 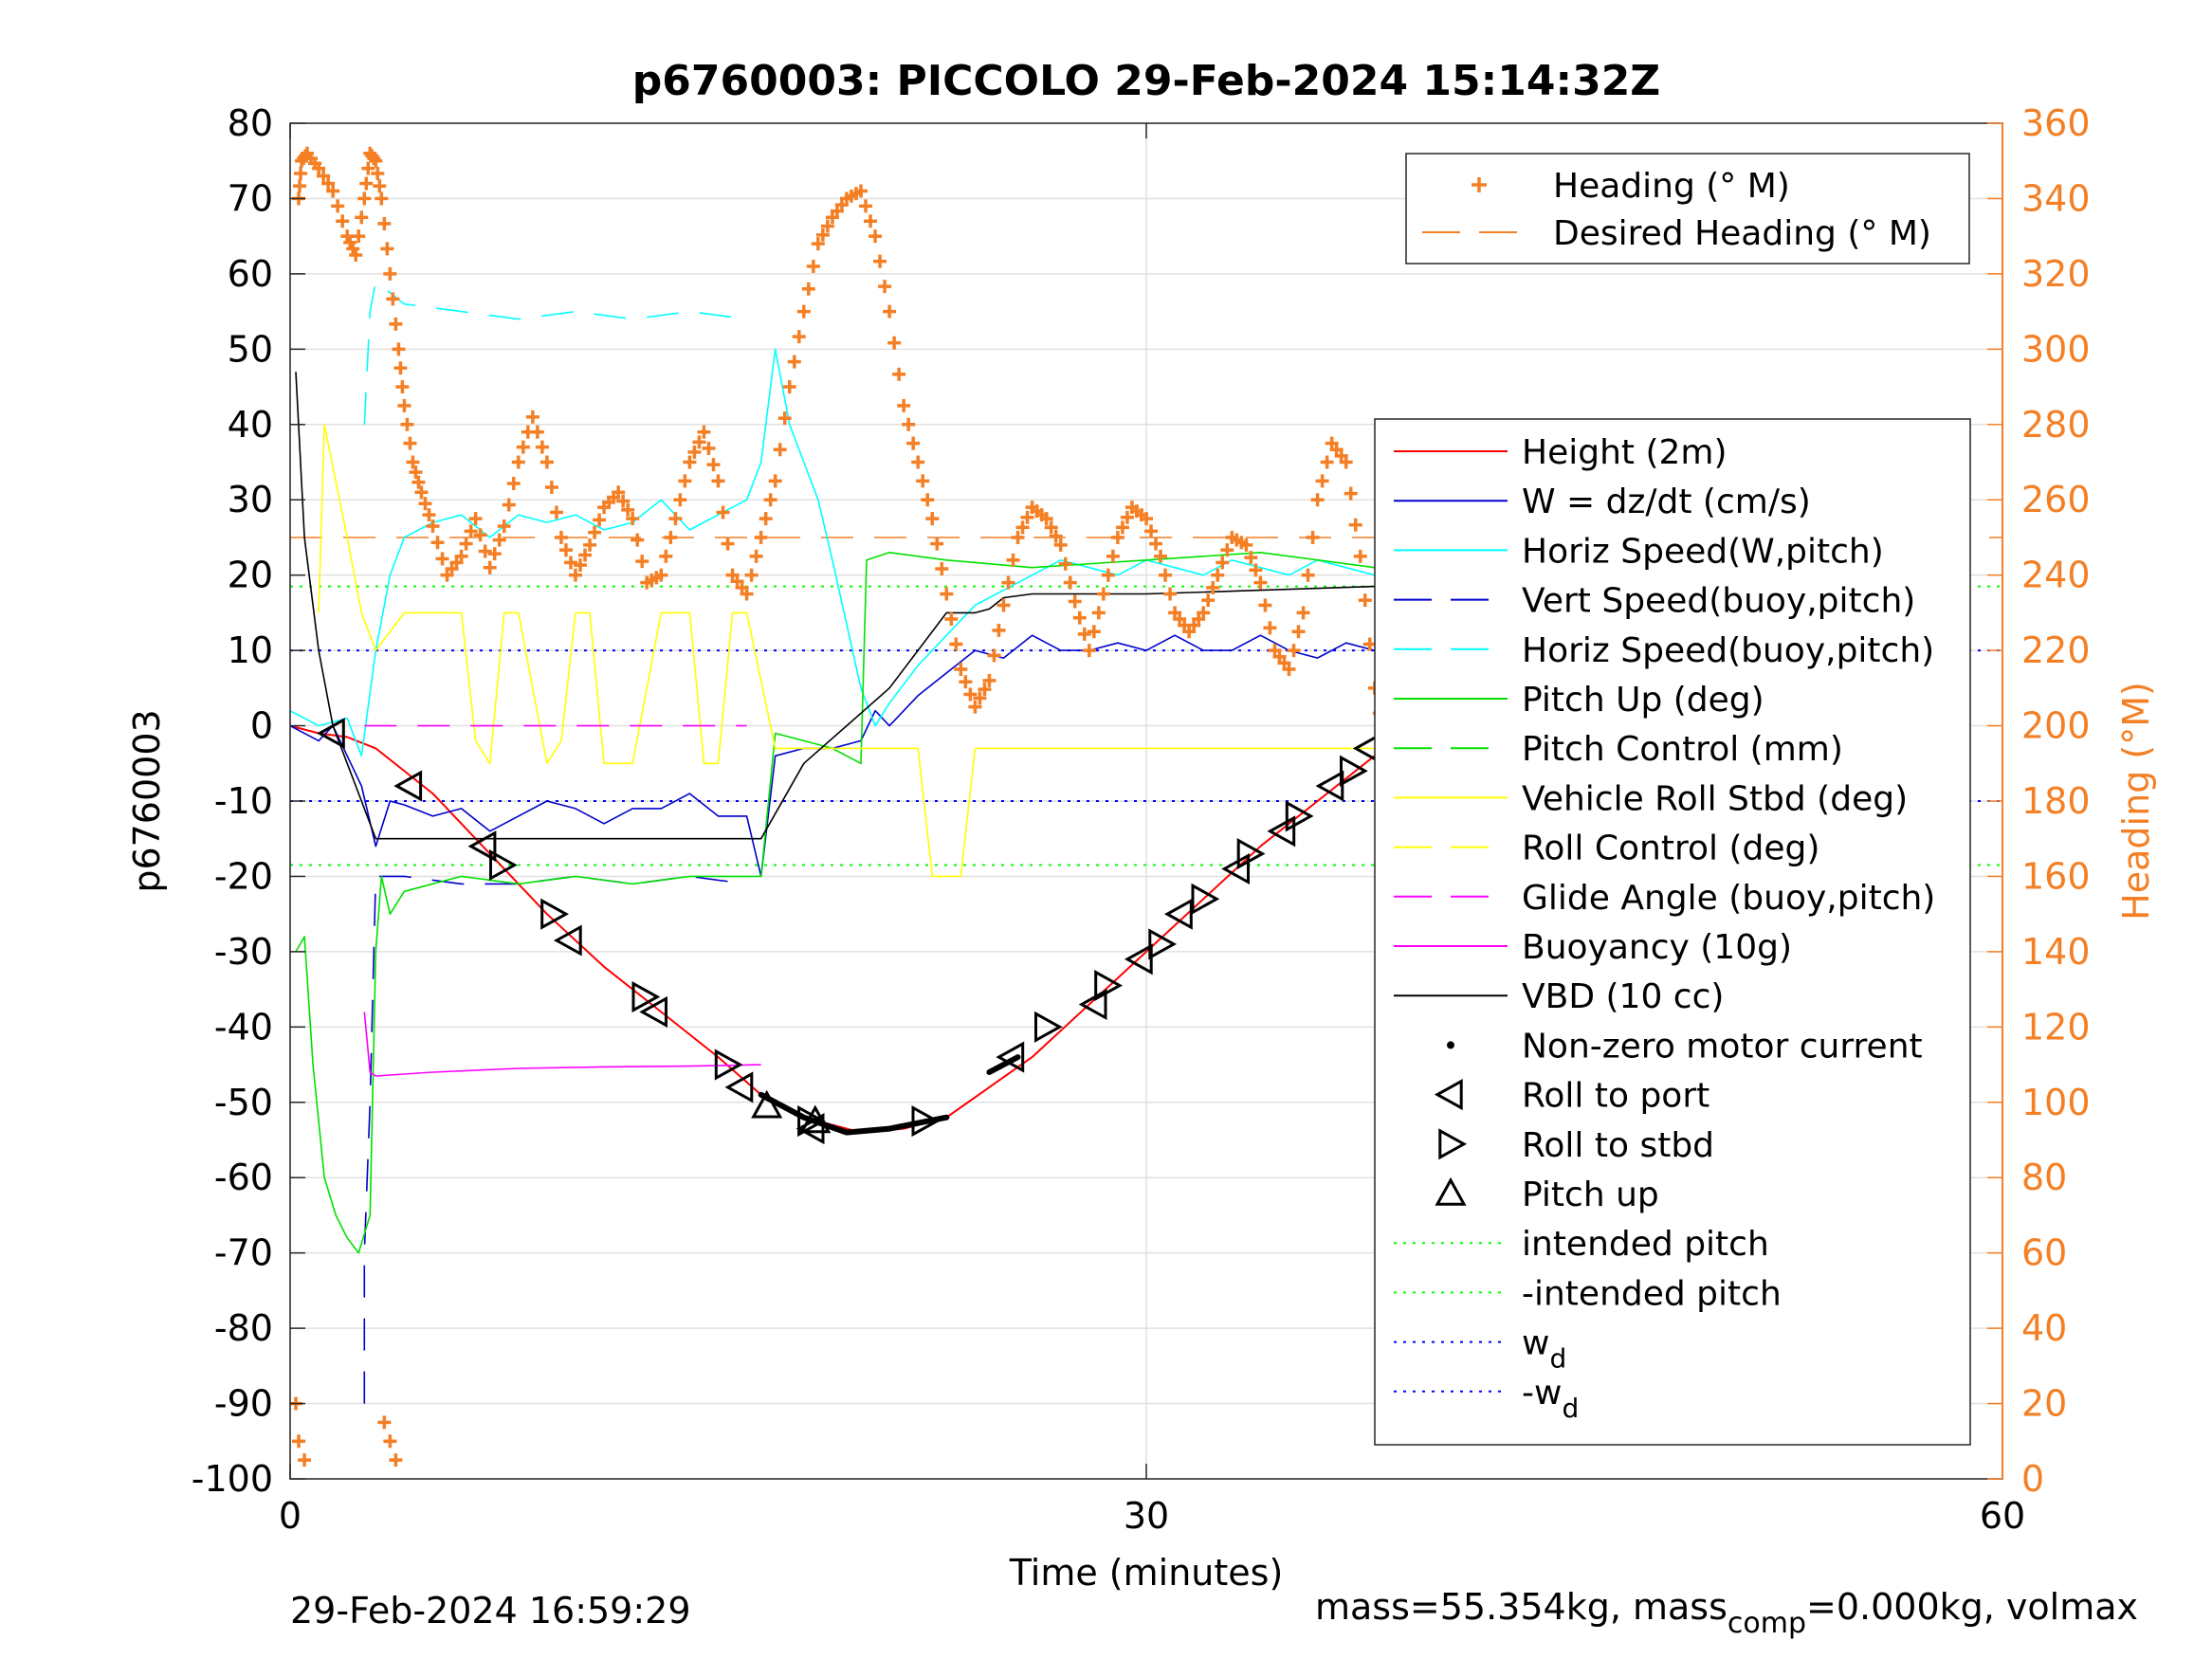 I want to click on legend-item-height-2m: Height (2m), so click(x=1561, y=452).